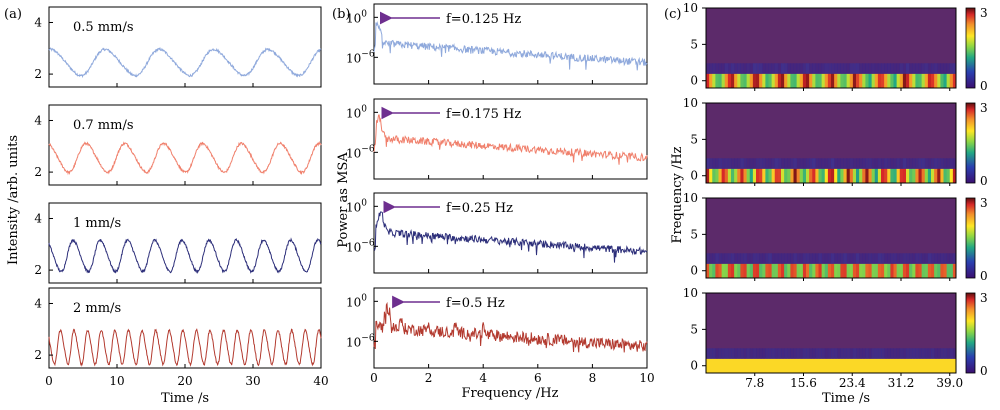  Describe the element at coordinates (97, 223) in the screenshot. I see `panel-a-series-label-2: 1 mm/s` at that location.